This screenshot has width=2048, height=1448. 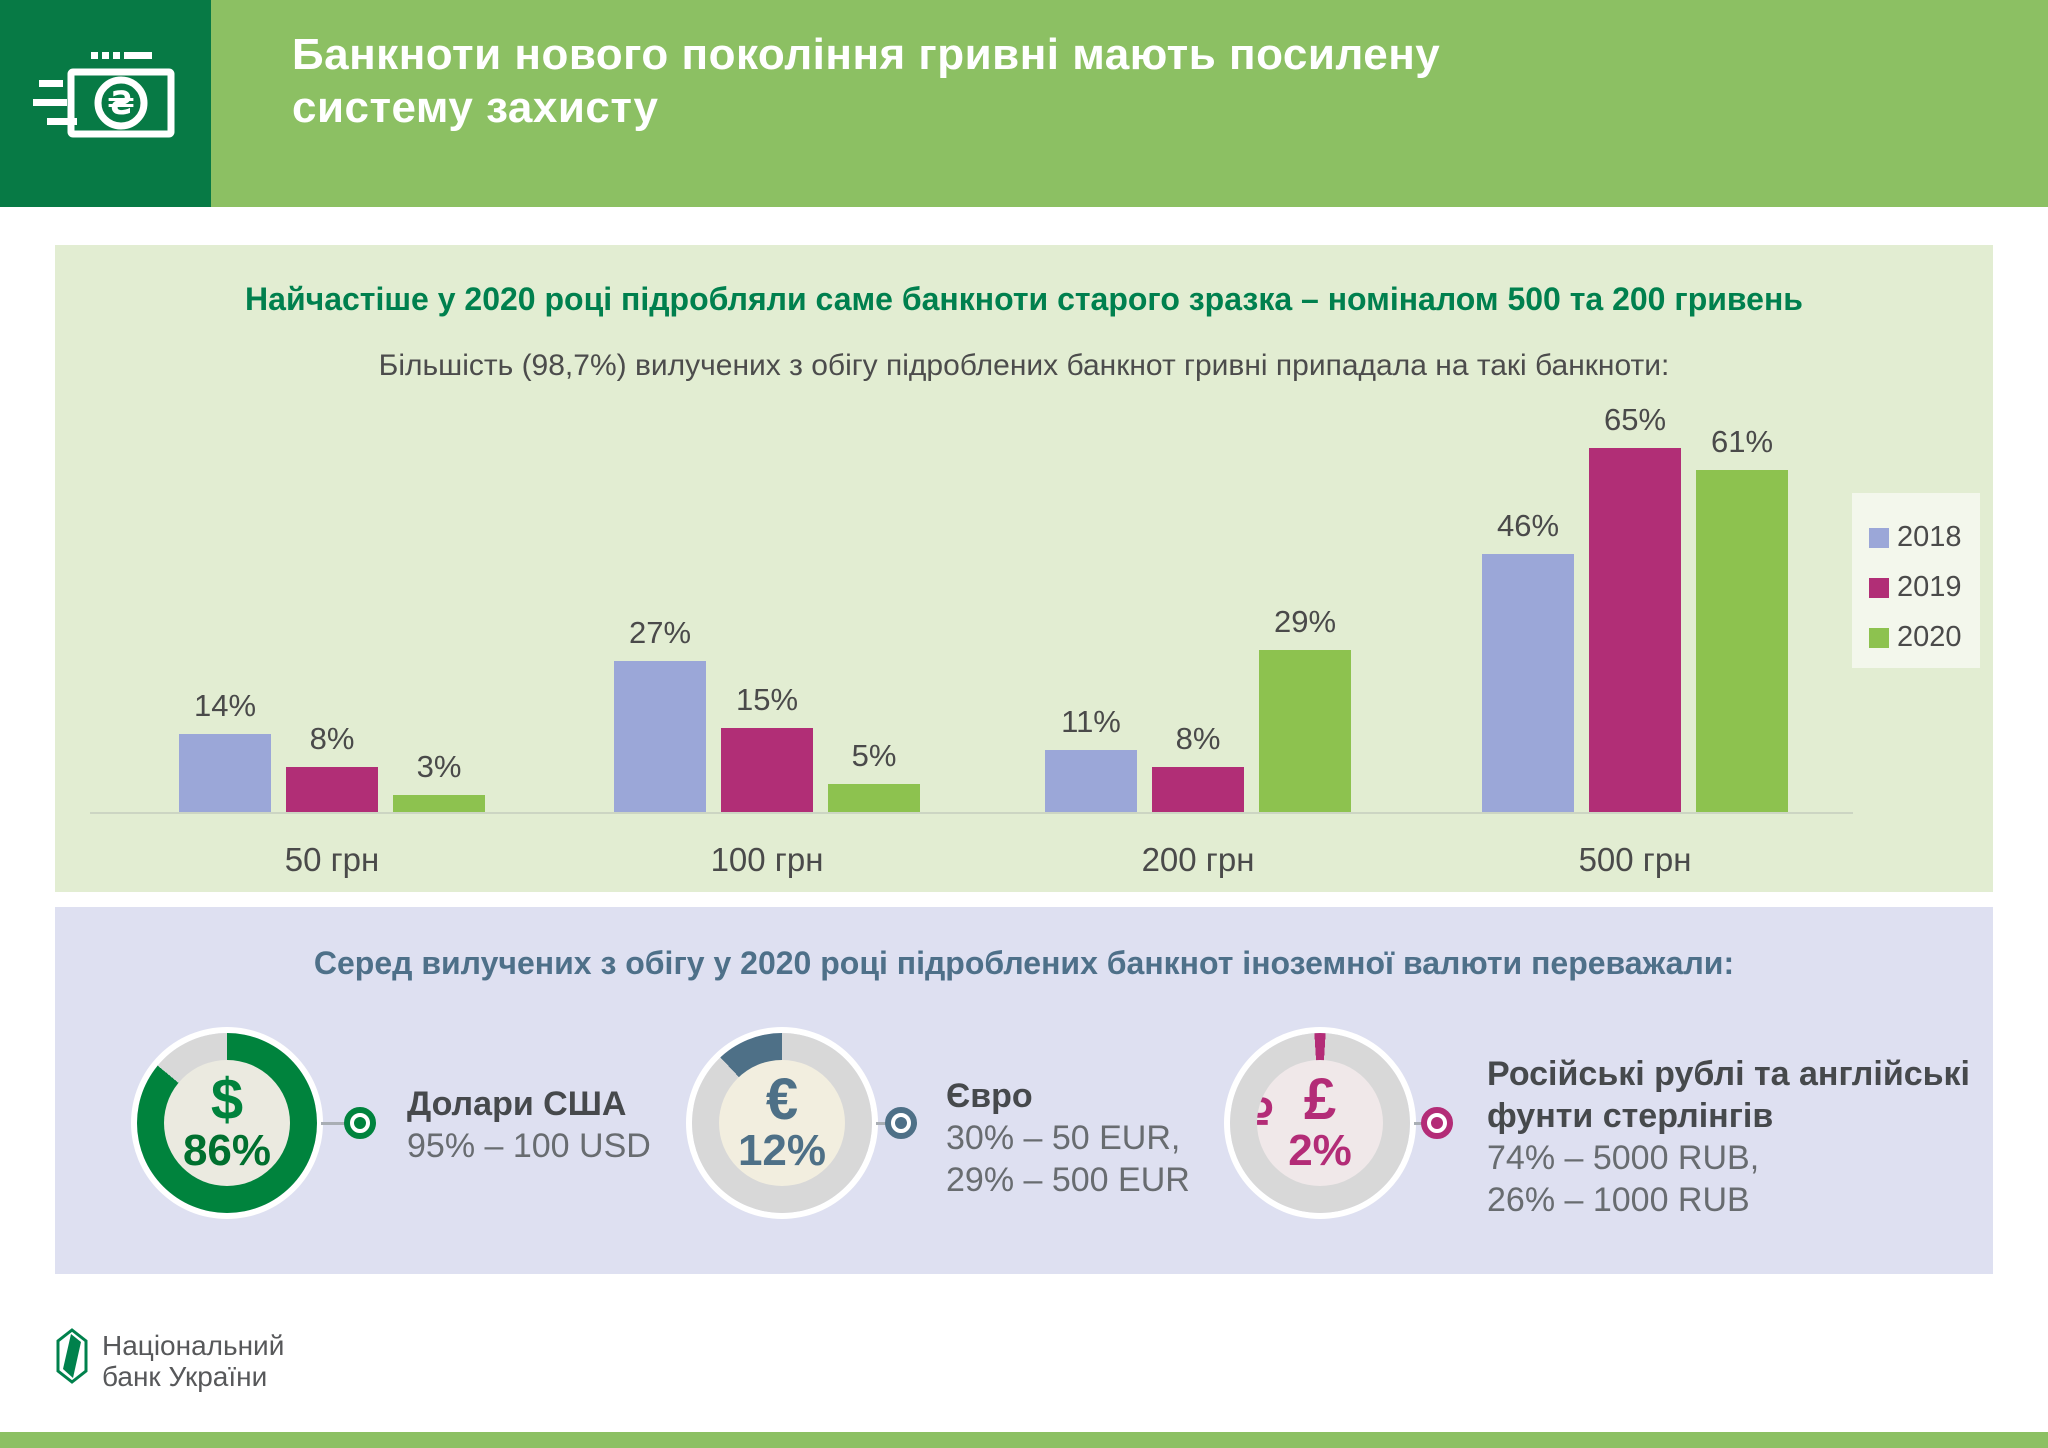 What do you see at coordinates (529, 1146) in the screenshot?
I see `currency-detail: 95% – 100 USD` at bounding box center [529, 1146].